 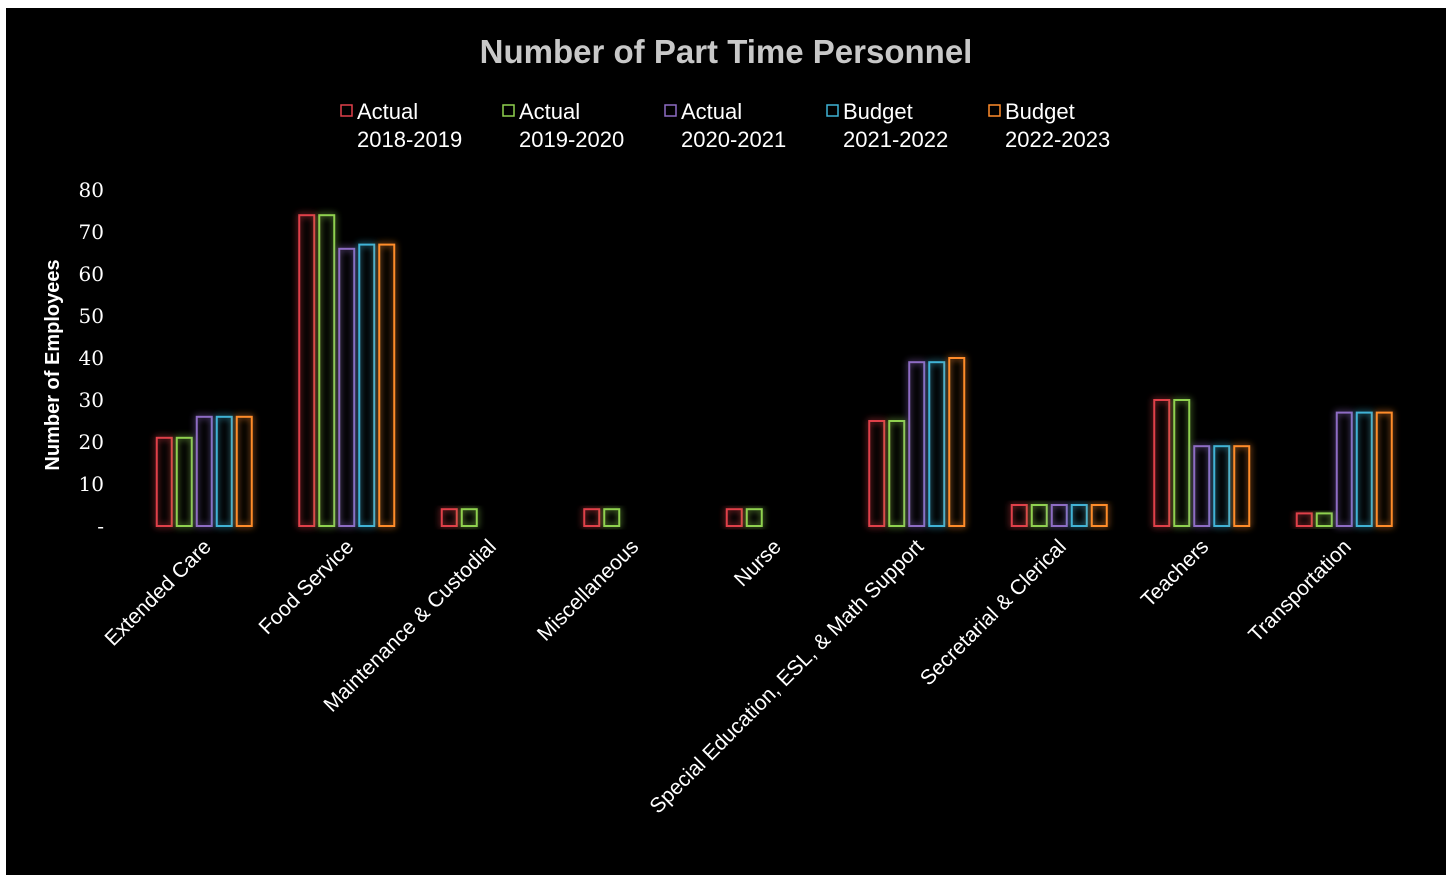 I want to click on y-axis-ticks: - 10 20 30 40 50 60 70 80, so click(x=91, y=358).